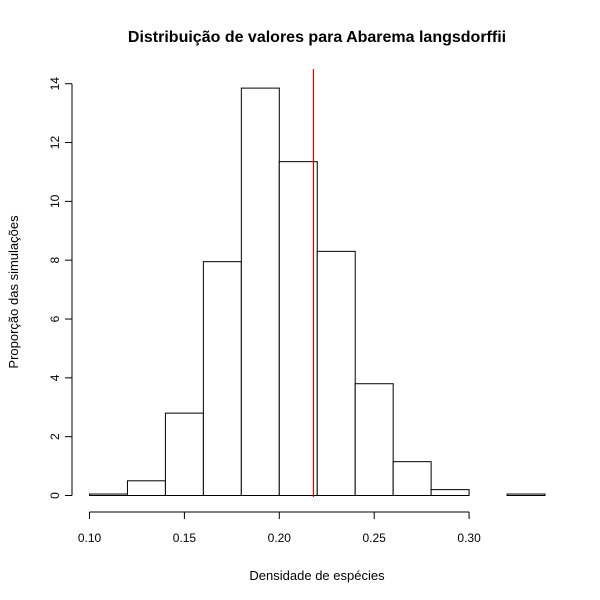 This screenshot has width=600, height=600. Describe the element at coordinates (469, 538) in the screenshot. I see `x-tick-label-4: 0.30` at that location.